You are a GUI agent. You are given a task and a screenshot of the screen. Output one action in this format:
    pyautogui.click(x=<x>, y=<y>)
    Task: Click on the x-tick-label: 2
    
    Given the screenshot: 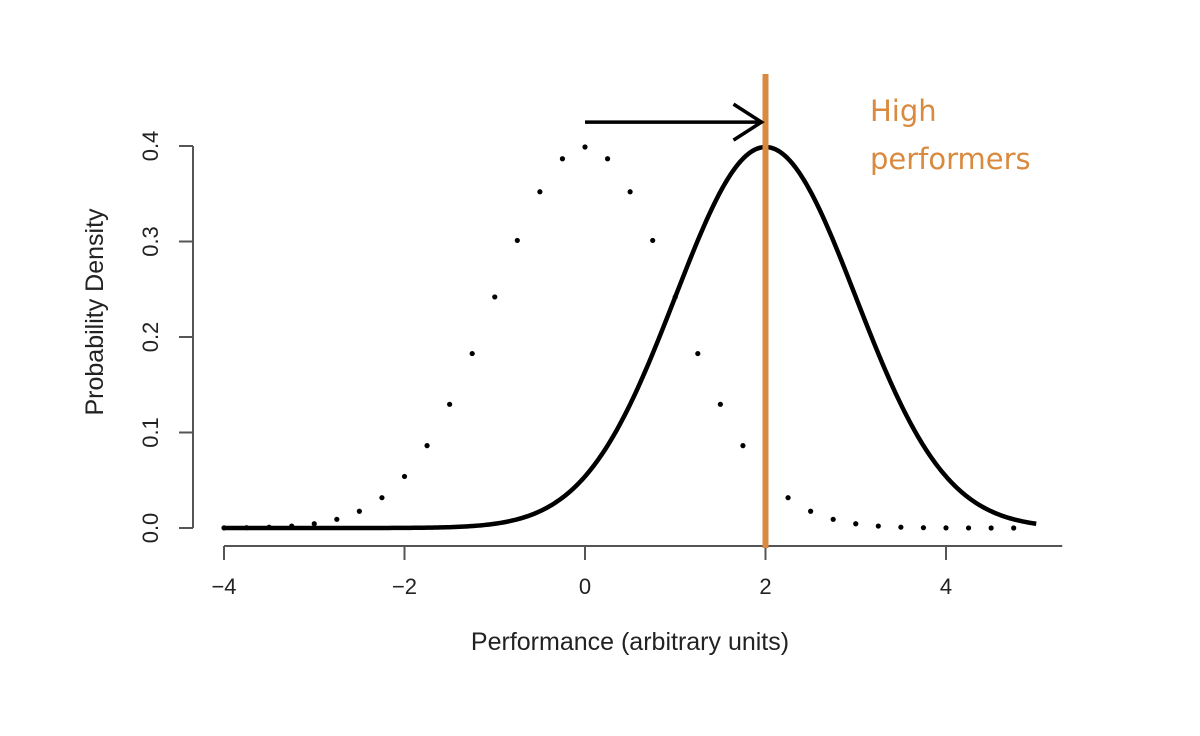 What is the action you would take?
    pyautogui.click(x=765, y=586)
    